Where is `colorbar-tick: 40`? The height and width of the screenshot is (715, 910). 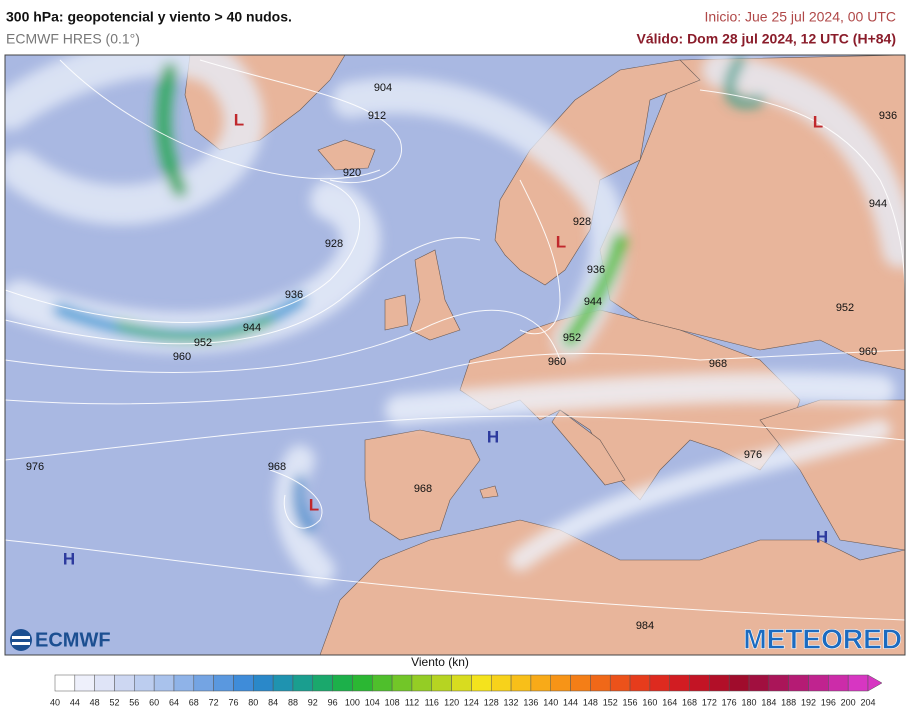
colorbar-tick: 40 is located at coordinates (55, 702).